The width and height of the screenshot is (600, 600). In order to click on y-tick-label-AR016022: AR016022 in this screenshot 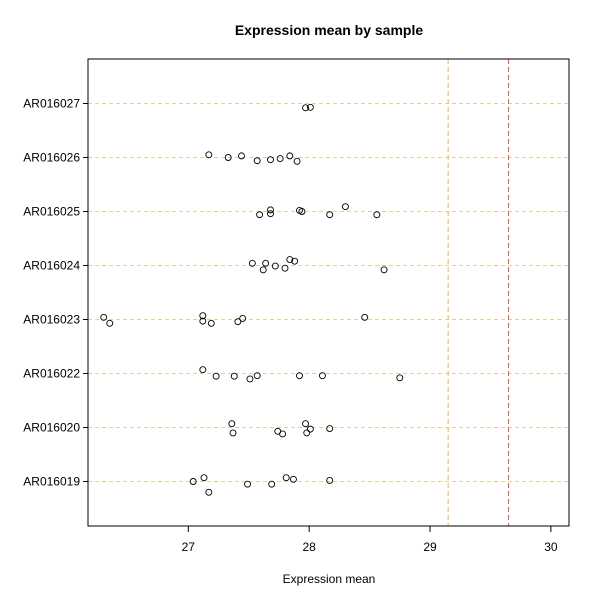, I will do `click(51, 374)`.